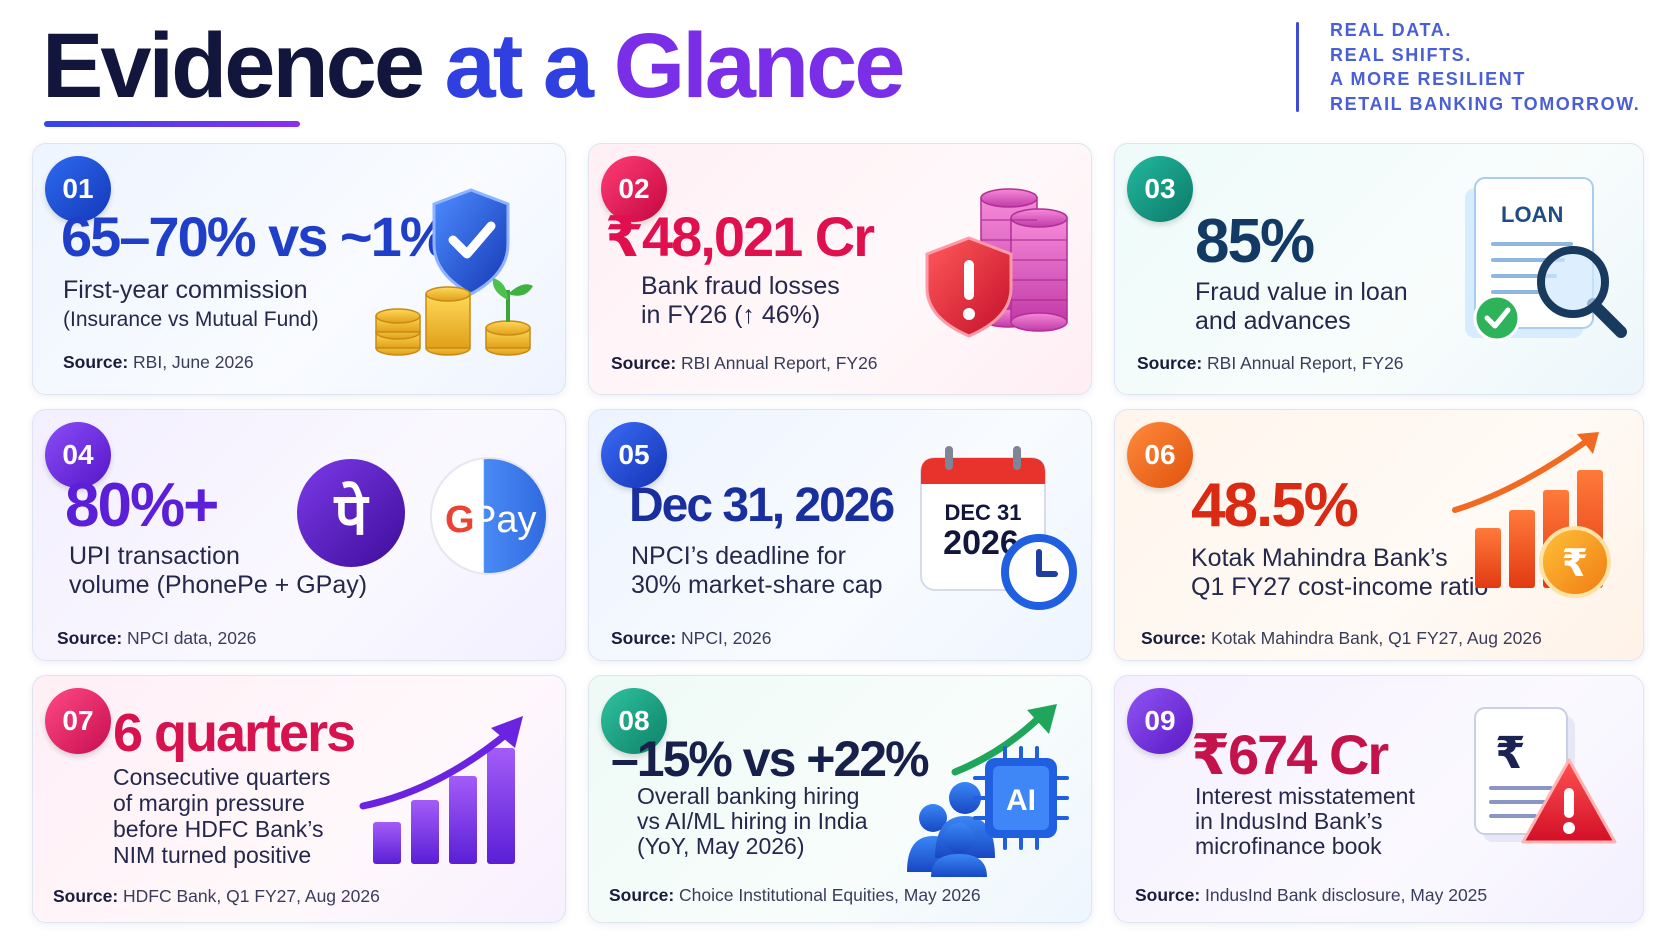 This screenshot has width=1672, height=941. What do you see at coordinates (1160, 189) in the screenshot?
I see `card-number-badge: 03` at bounding box center [1160, 189].